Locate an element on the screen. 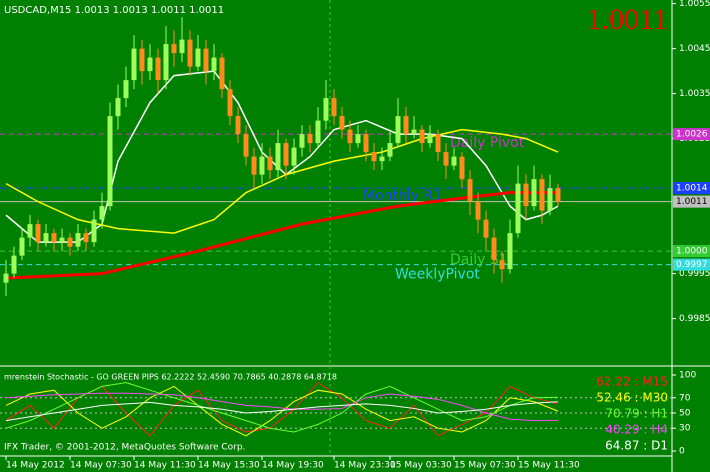  x-tick-label: 15 May 11:30 is located at coordinates (549, 466).